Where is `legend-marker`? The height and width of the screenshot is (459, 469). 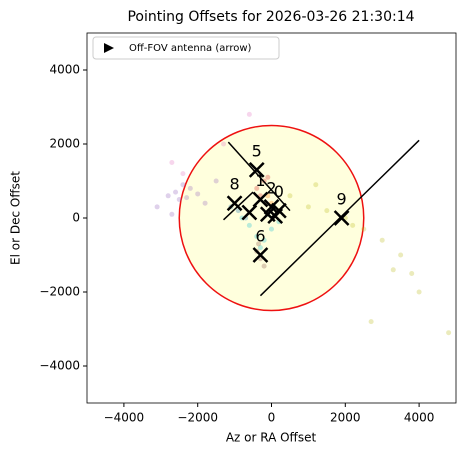 legend-marker is located at coordinates (109, 48).